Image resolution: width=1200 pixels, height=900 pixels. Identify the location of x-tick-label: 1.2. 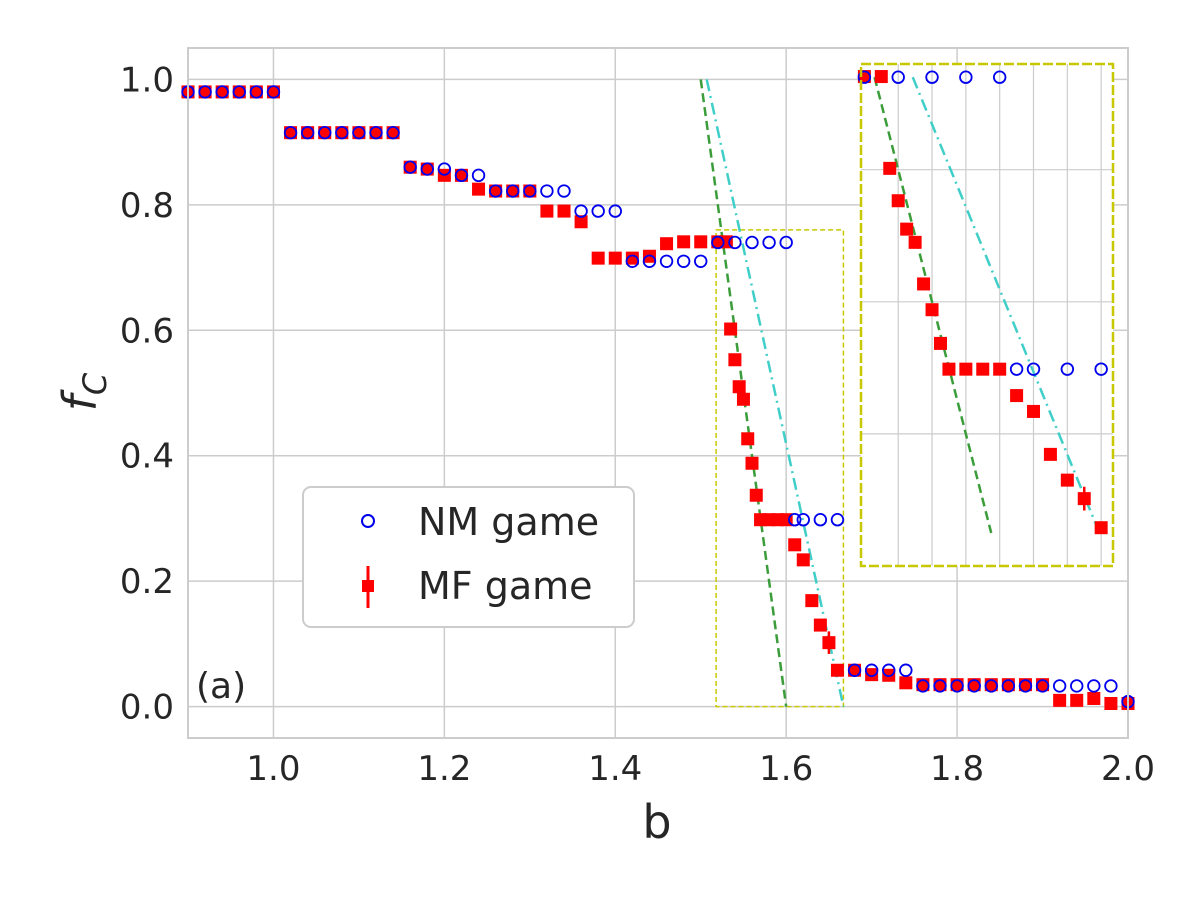
(444, 769).